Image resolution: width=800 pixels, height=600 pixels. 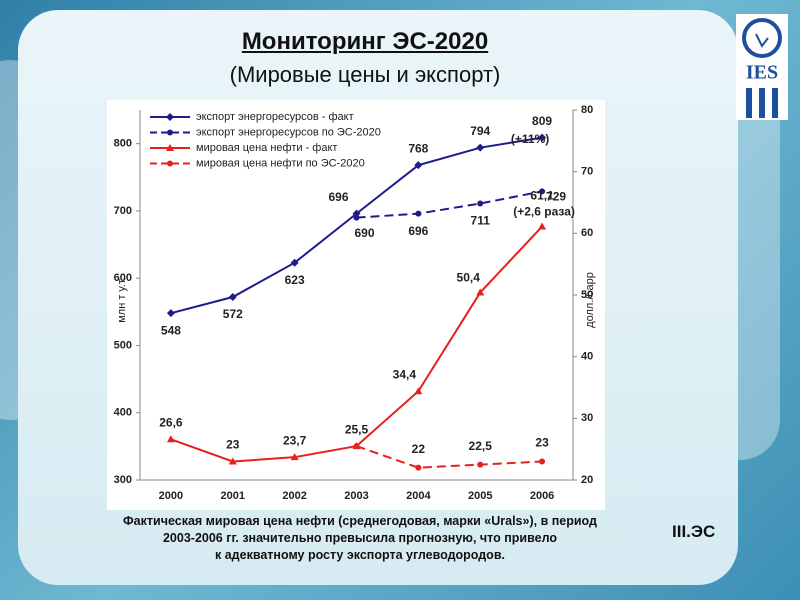 I want to click on data-label: 623, so click(x=295, y=280).